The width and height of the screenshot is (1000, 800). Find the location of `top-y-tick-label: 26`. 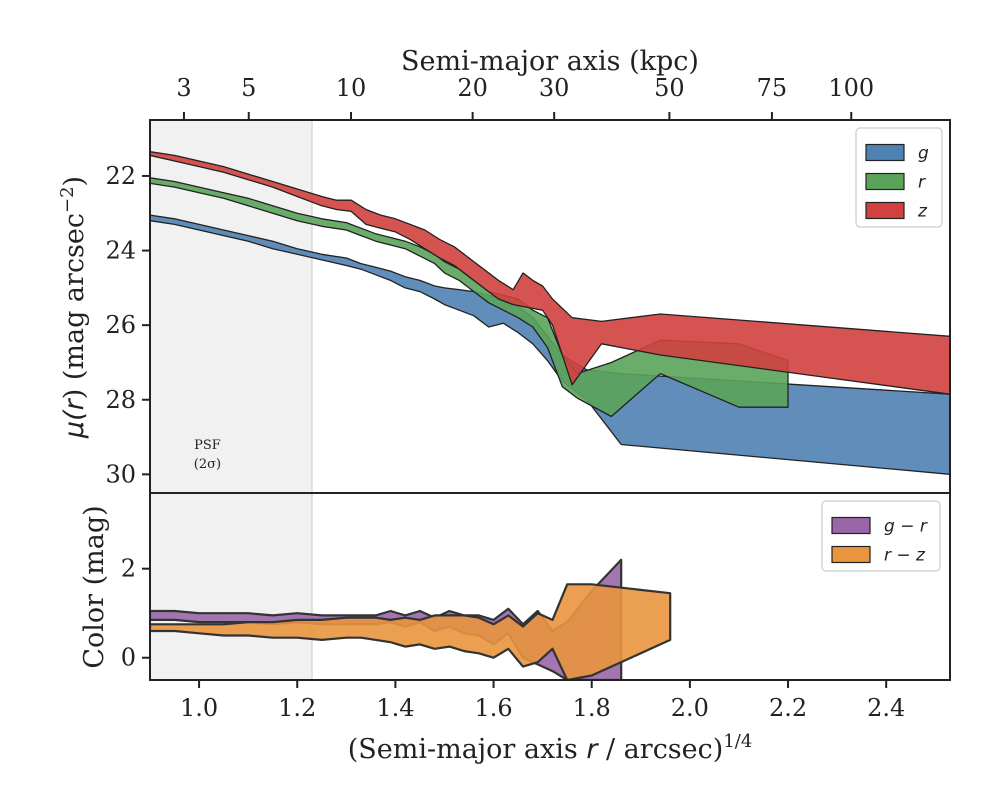

top-y-tick-label: 26 is located at coordinates (120, 325).